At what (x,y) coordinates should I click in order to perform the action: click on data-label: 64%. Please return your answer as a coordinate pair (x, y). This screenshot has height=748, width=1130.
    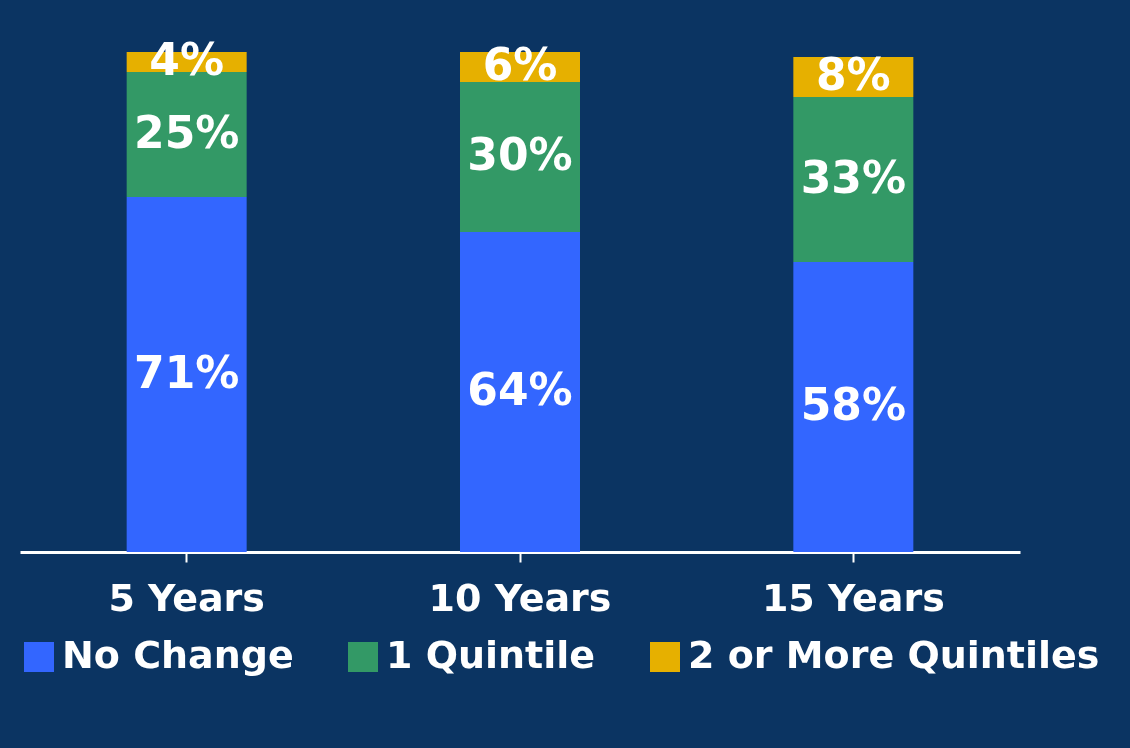
    Looking at the image, I should click on (520, 389).